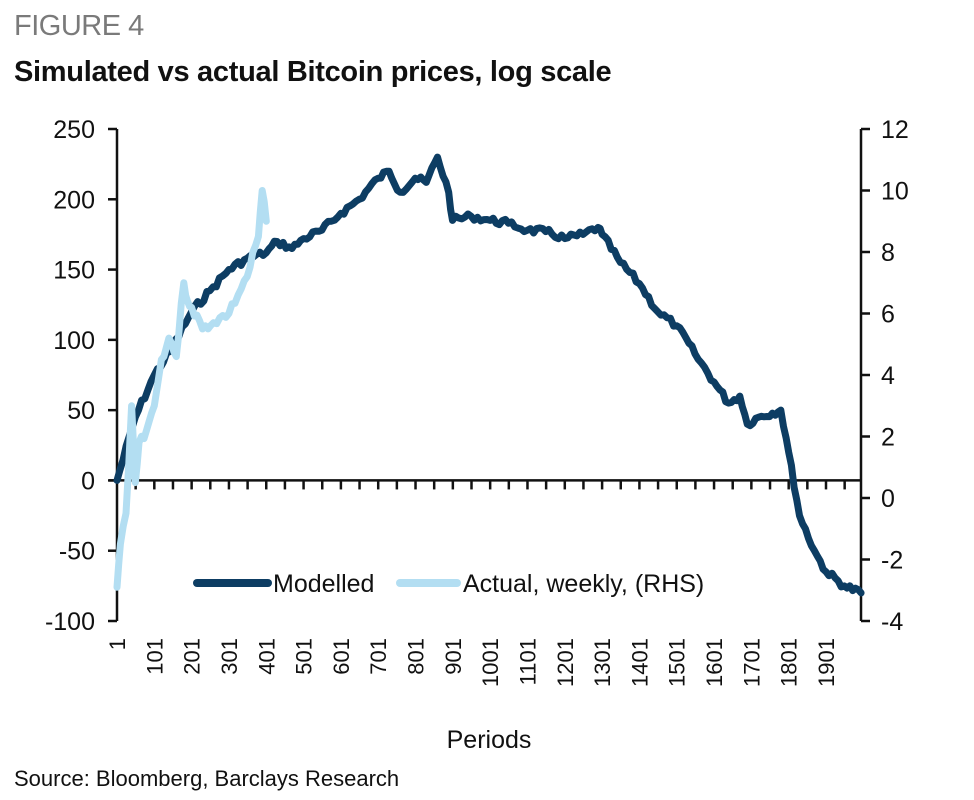  Describe the element at coordinates (888, 499) in the screenshot. I see `y-tick-label-right: 0` at that location.